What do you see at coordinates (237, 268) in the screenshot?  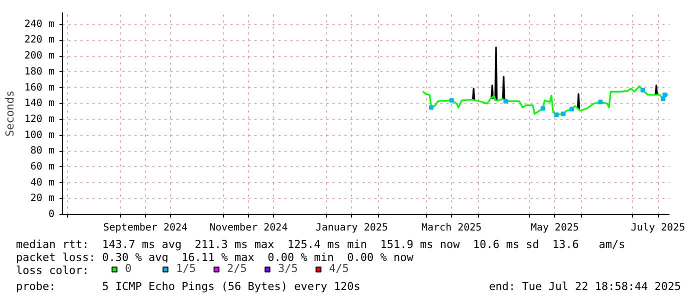 I see `legend-label: 2/5` at bounding box center [237, 268].